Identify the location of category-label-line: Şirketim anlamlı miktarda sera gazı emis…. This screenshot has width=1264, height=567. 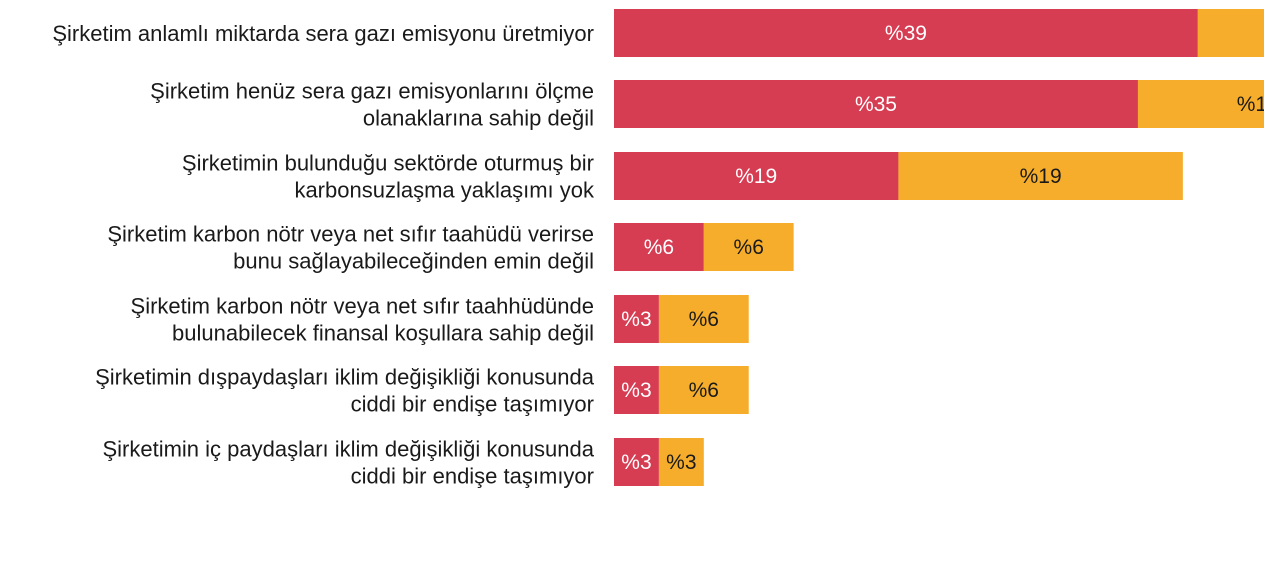
(323, 33).